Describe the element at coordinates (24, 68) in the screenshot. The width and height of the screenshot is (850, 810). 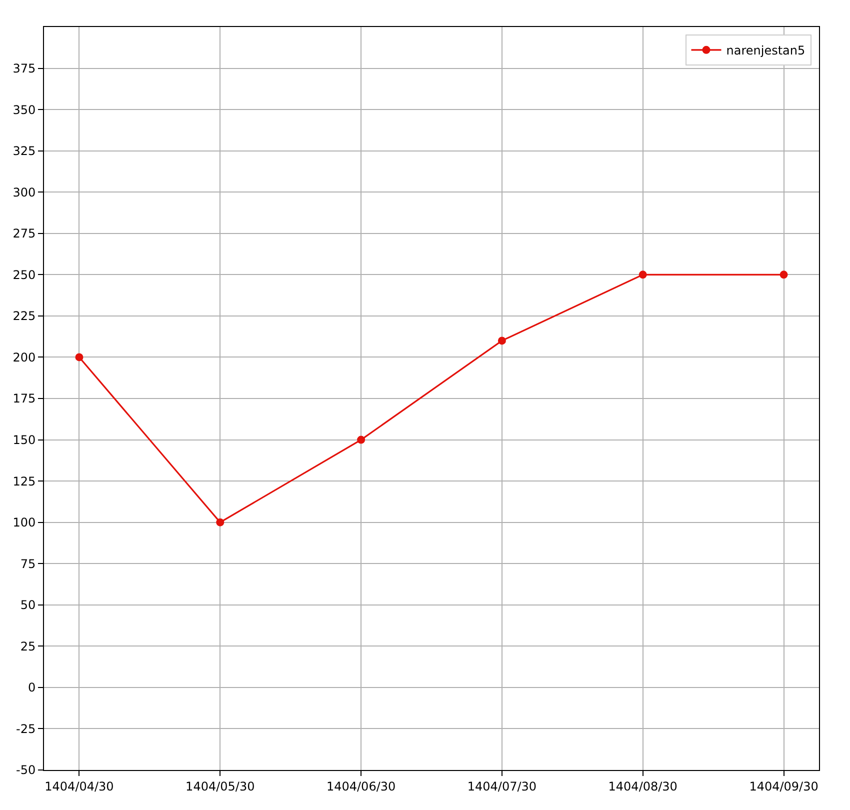
I see `y-tick-label: 375` at that location.